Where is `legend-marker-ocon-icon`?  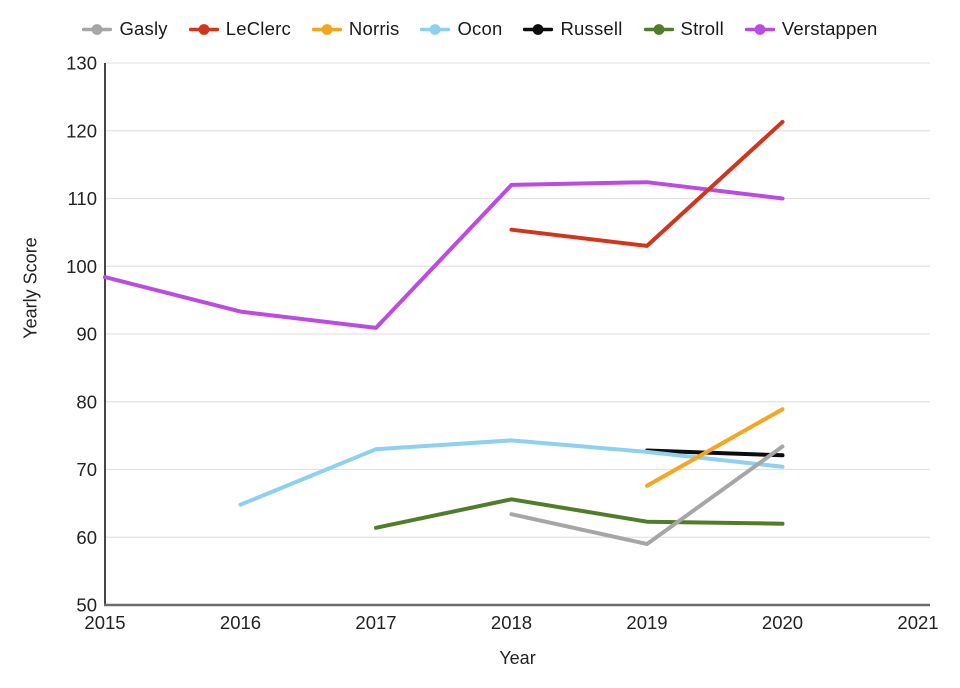 legend-marker-ocon-icon is located at coordinates (435, 29).